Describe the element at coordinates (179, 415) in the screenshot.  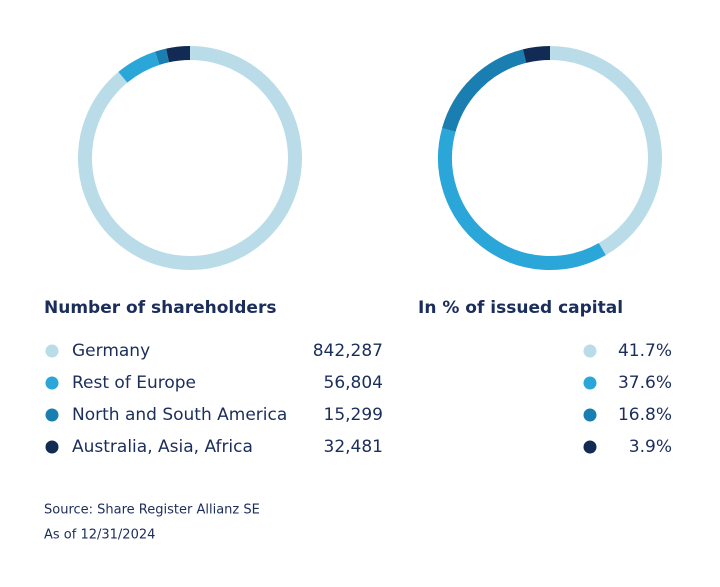
I see `legend-label: North and South America` at that location.